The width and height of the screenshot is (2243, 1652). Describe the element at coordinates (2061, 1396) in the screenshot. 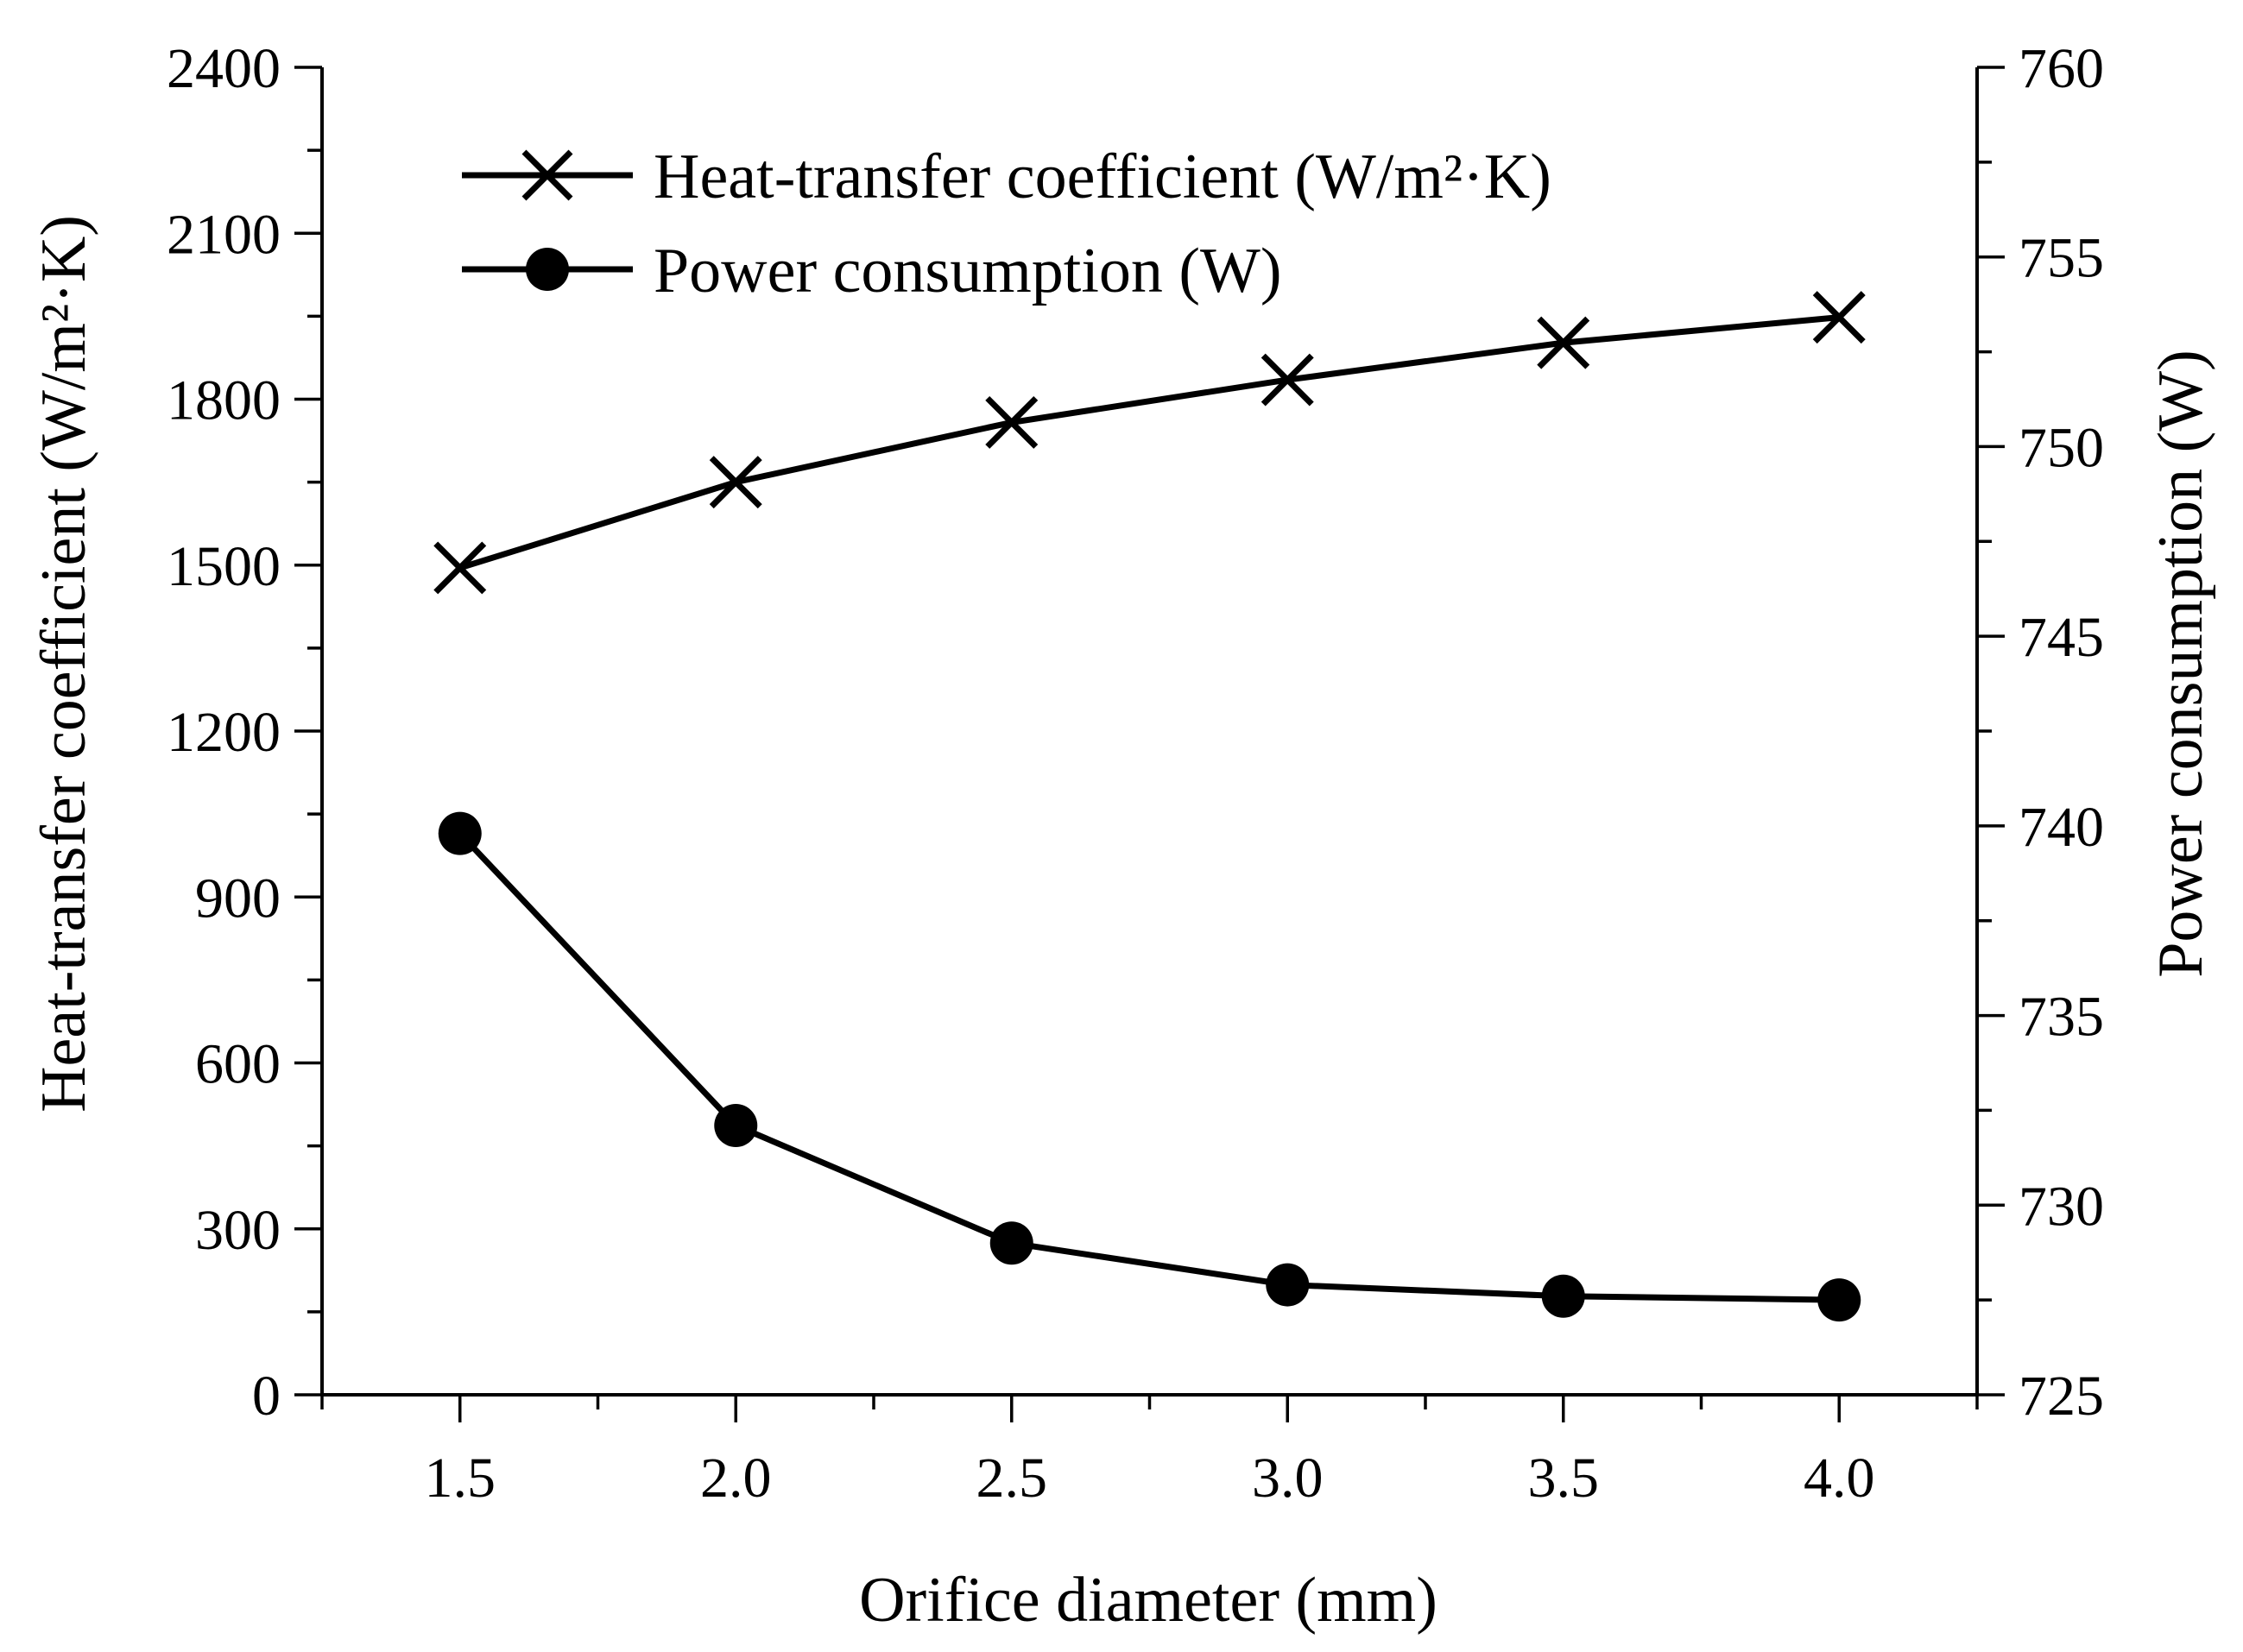

I see `right-y-tick-label: 725` at that location.